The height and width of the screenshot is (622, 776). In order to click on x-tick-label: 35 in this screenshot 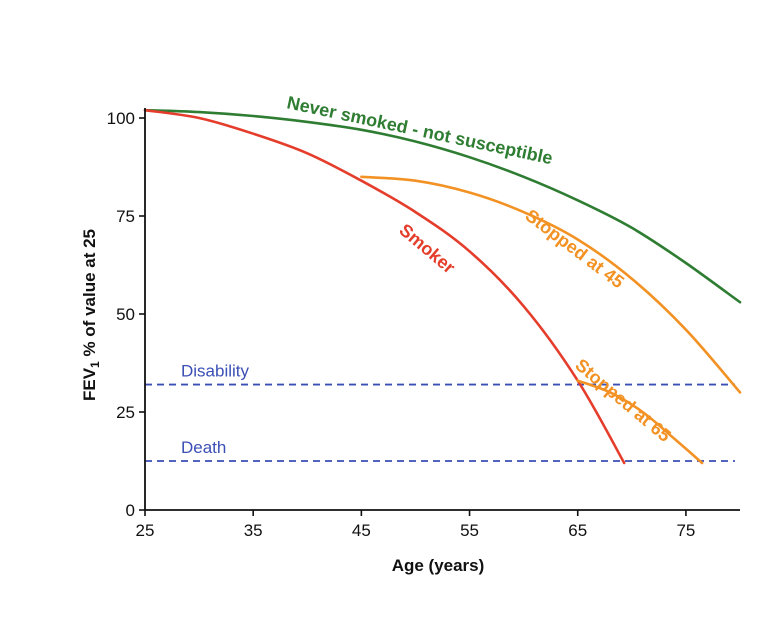, I will do `click(253, 530)`.